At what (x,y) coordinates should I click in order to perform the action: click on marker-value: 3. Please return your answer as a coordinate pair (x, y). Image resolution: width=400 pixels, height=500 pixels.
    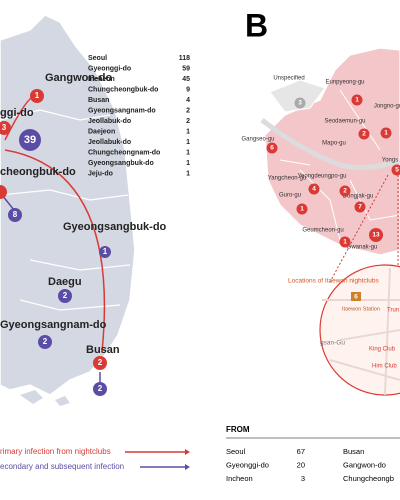
    Looking at the image, I should click on (4, 127).